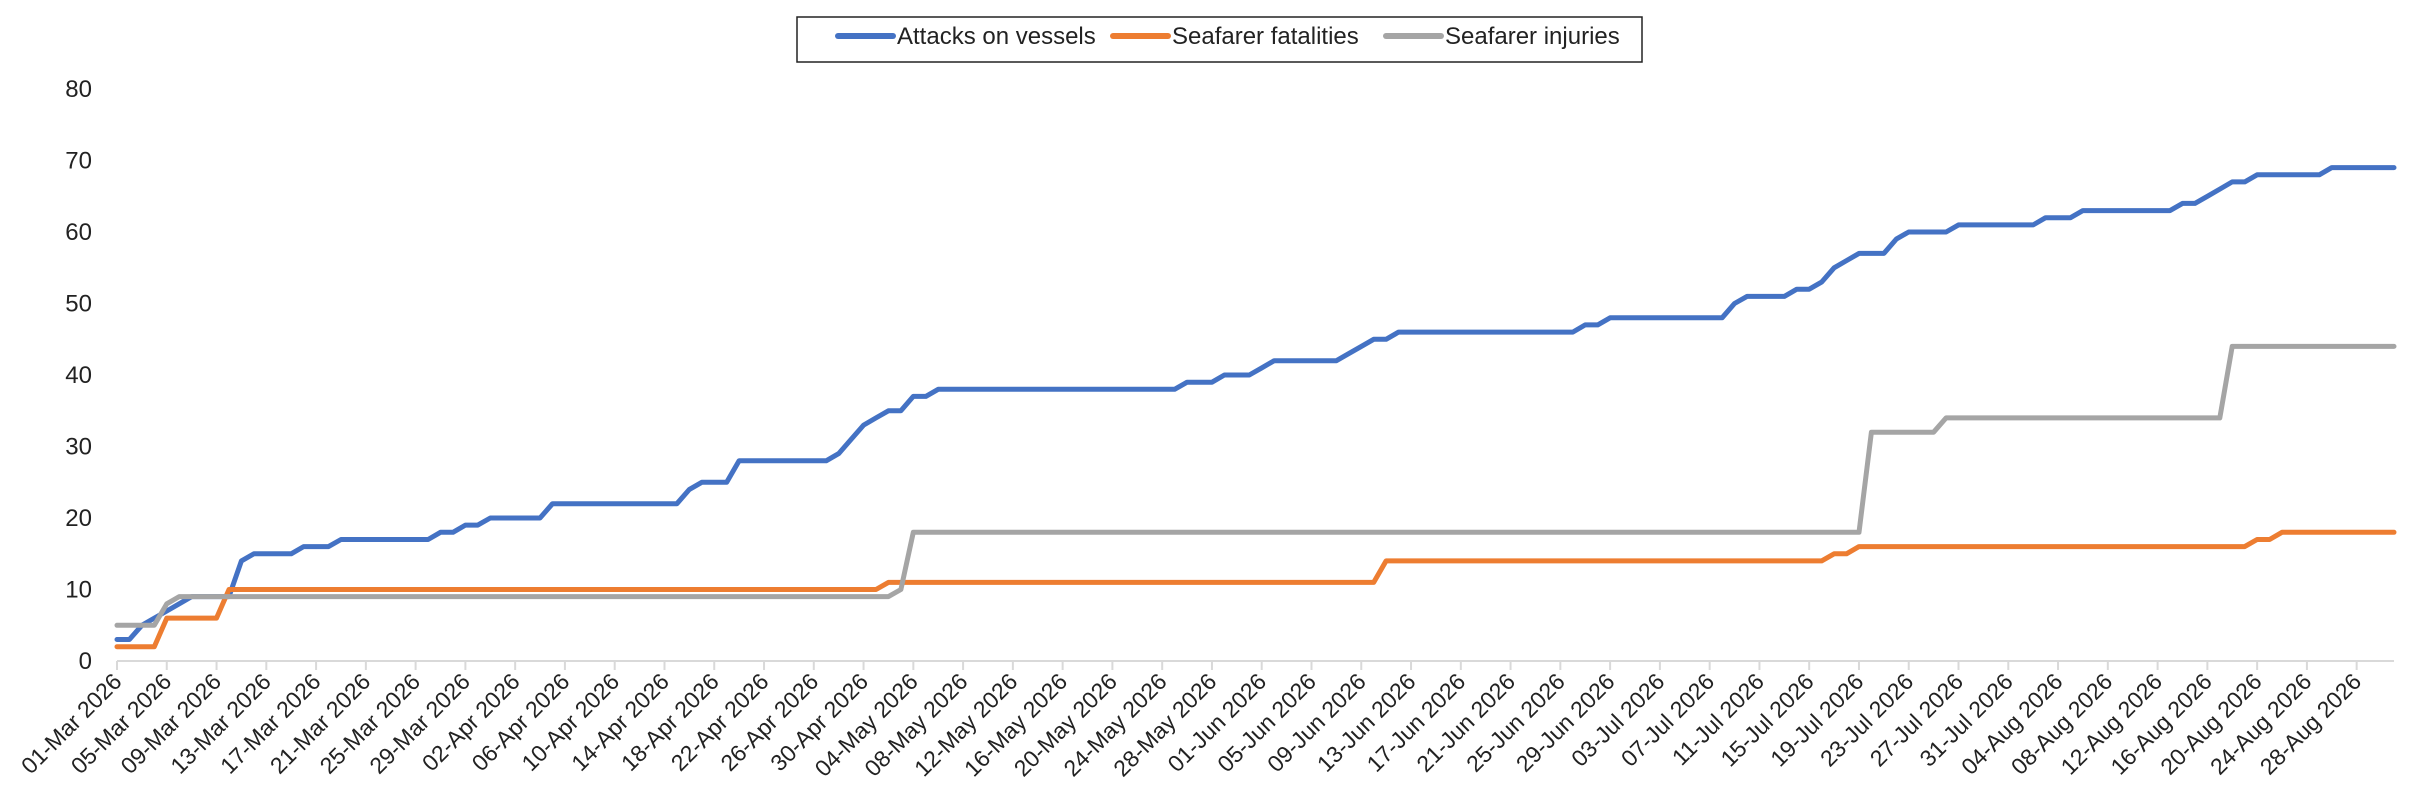 The width and height of the screenshot is (2418, 798). I want to click on legend-label: Attacks on vessels, so click(996, 36).